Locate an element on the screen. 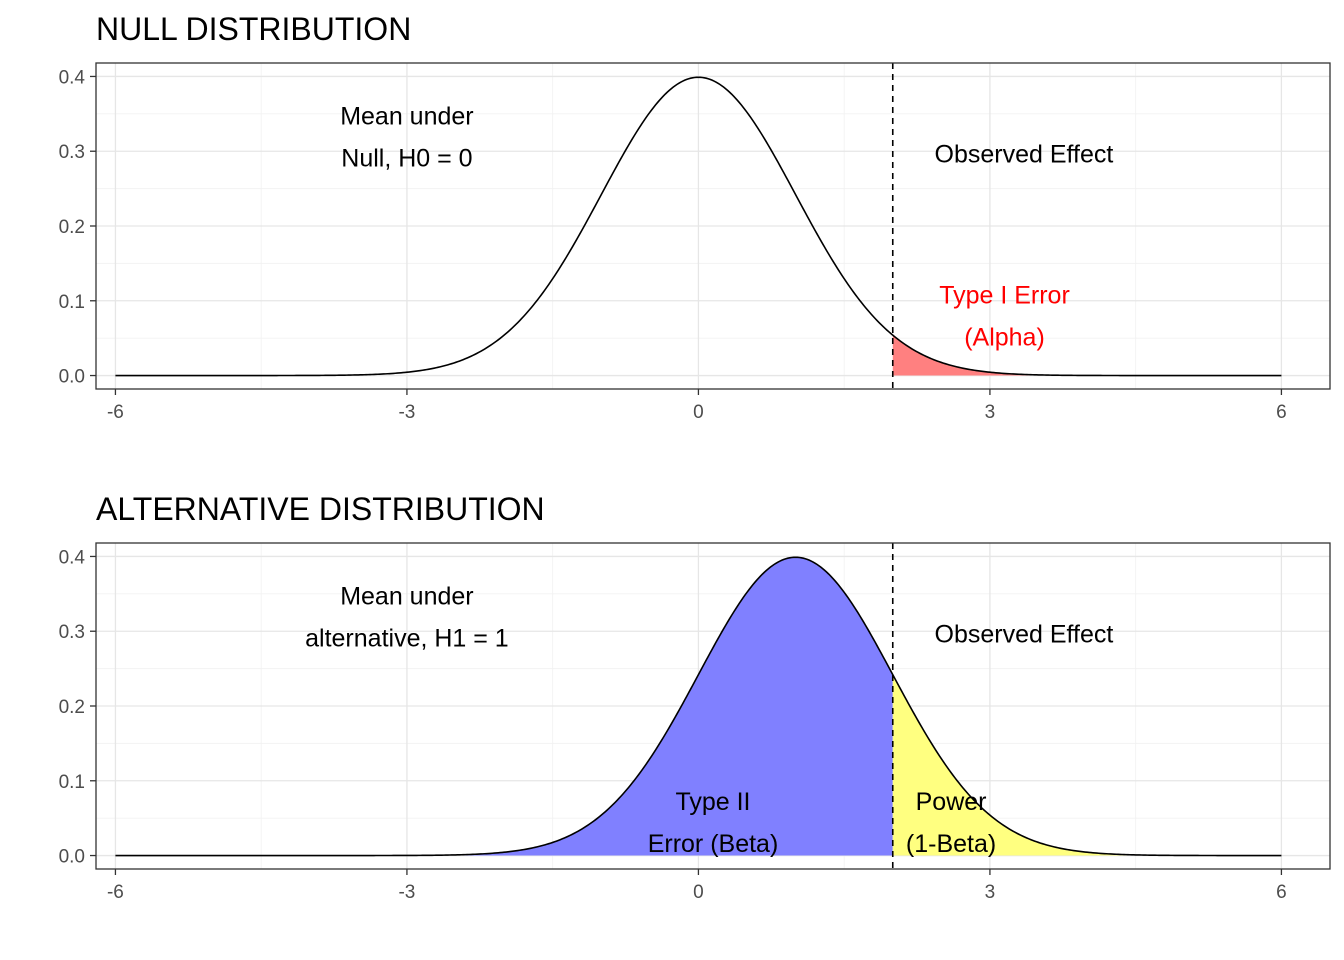 This screenshot has width=1344, height=960. annotation-text: Null, H0 = 0 is located at coordinates (406, 158).